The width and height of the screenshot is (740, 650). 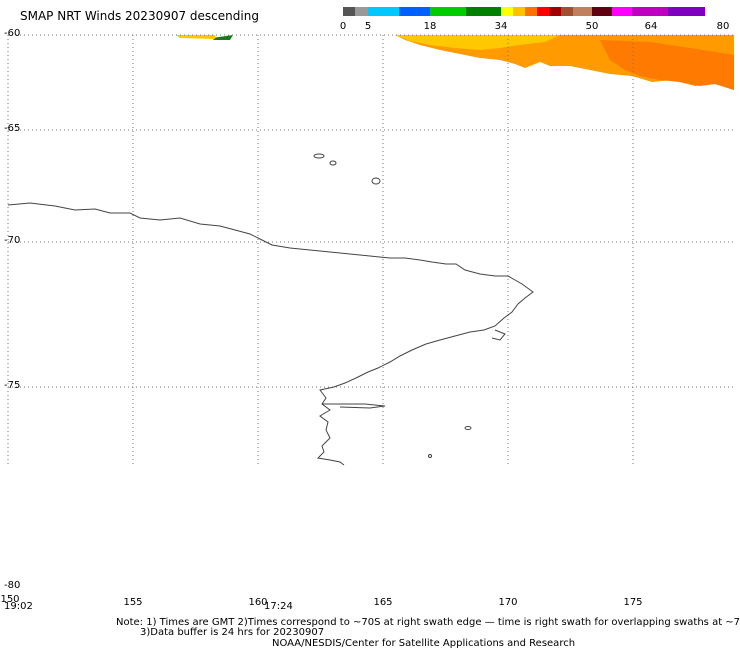 I want to click on wind-speed-color-scale, so click(x=536, y=11).